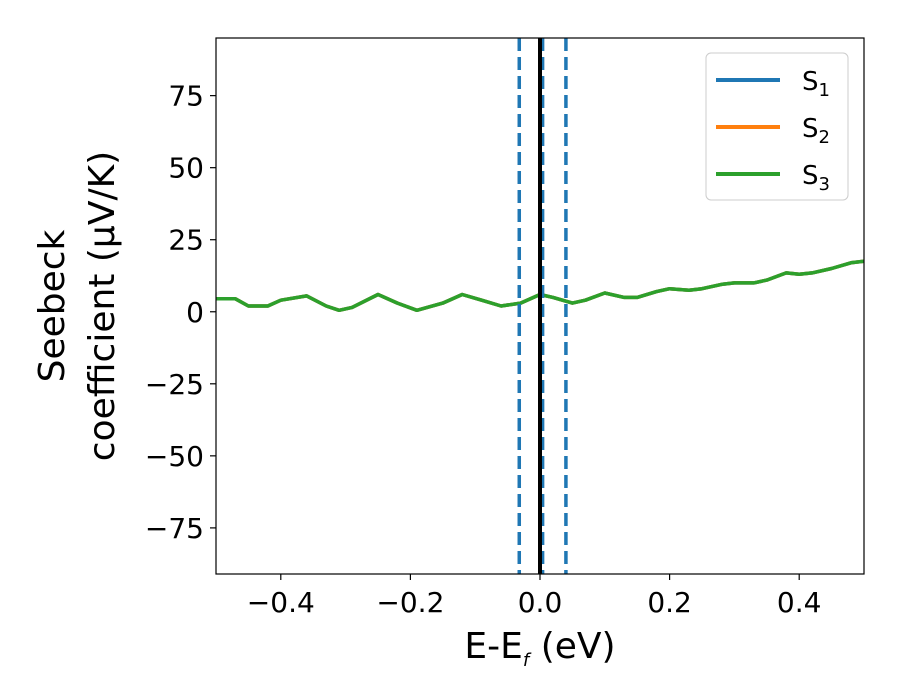 The image size is (900, 700). What do you see at coordinates (186, 240) in the screenshot?
I see `y-tick-label: 25` at bounding box center [186, 240].